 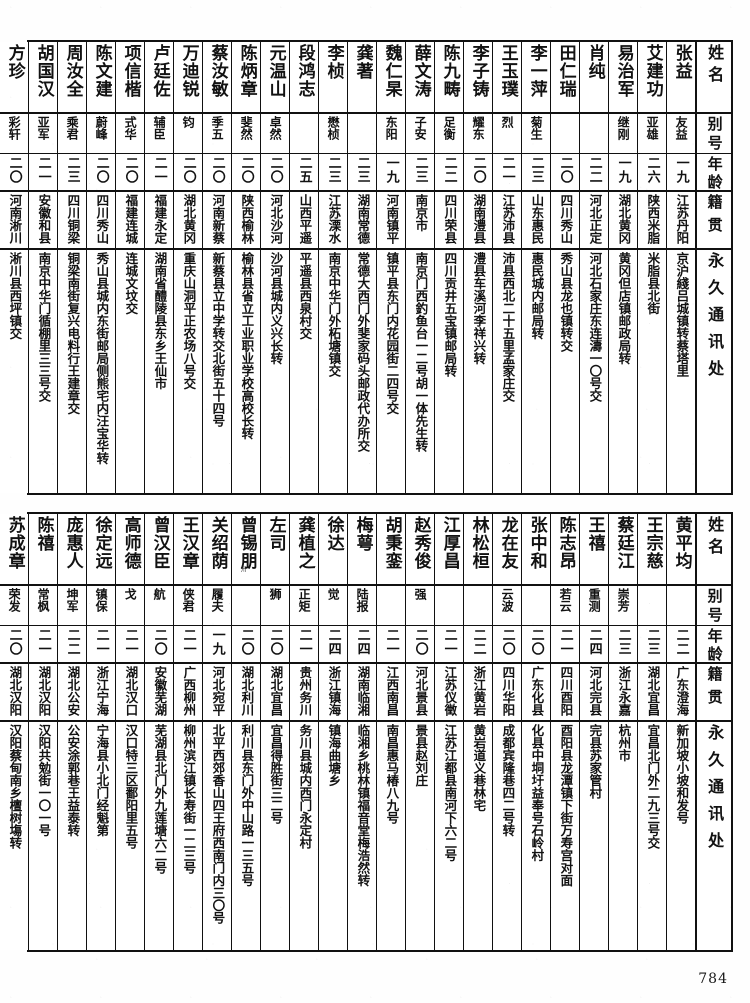 I want to click on entry-origin: 湖南临湘, so click(x=362, y=693).